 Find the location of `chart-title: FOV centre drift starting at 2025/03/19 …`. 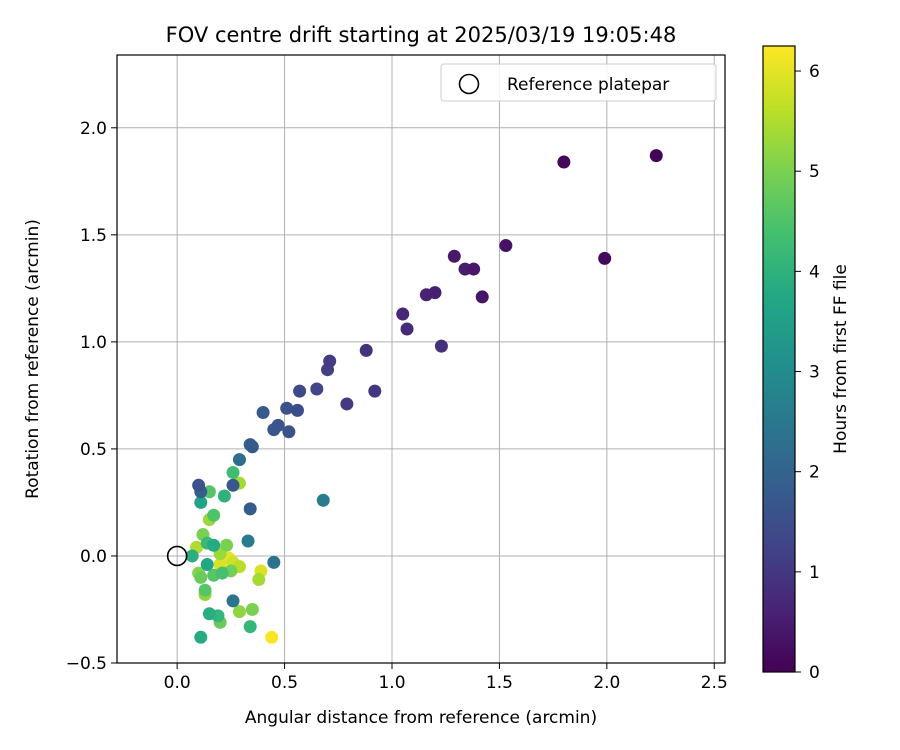

chart-title: FOV centre drift starting at 2025/03/19 … is located at coordinates (421, 35).